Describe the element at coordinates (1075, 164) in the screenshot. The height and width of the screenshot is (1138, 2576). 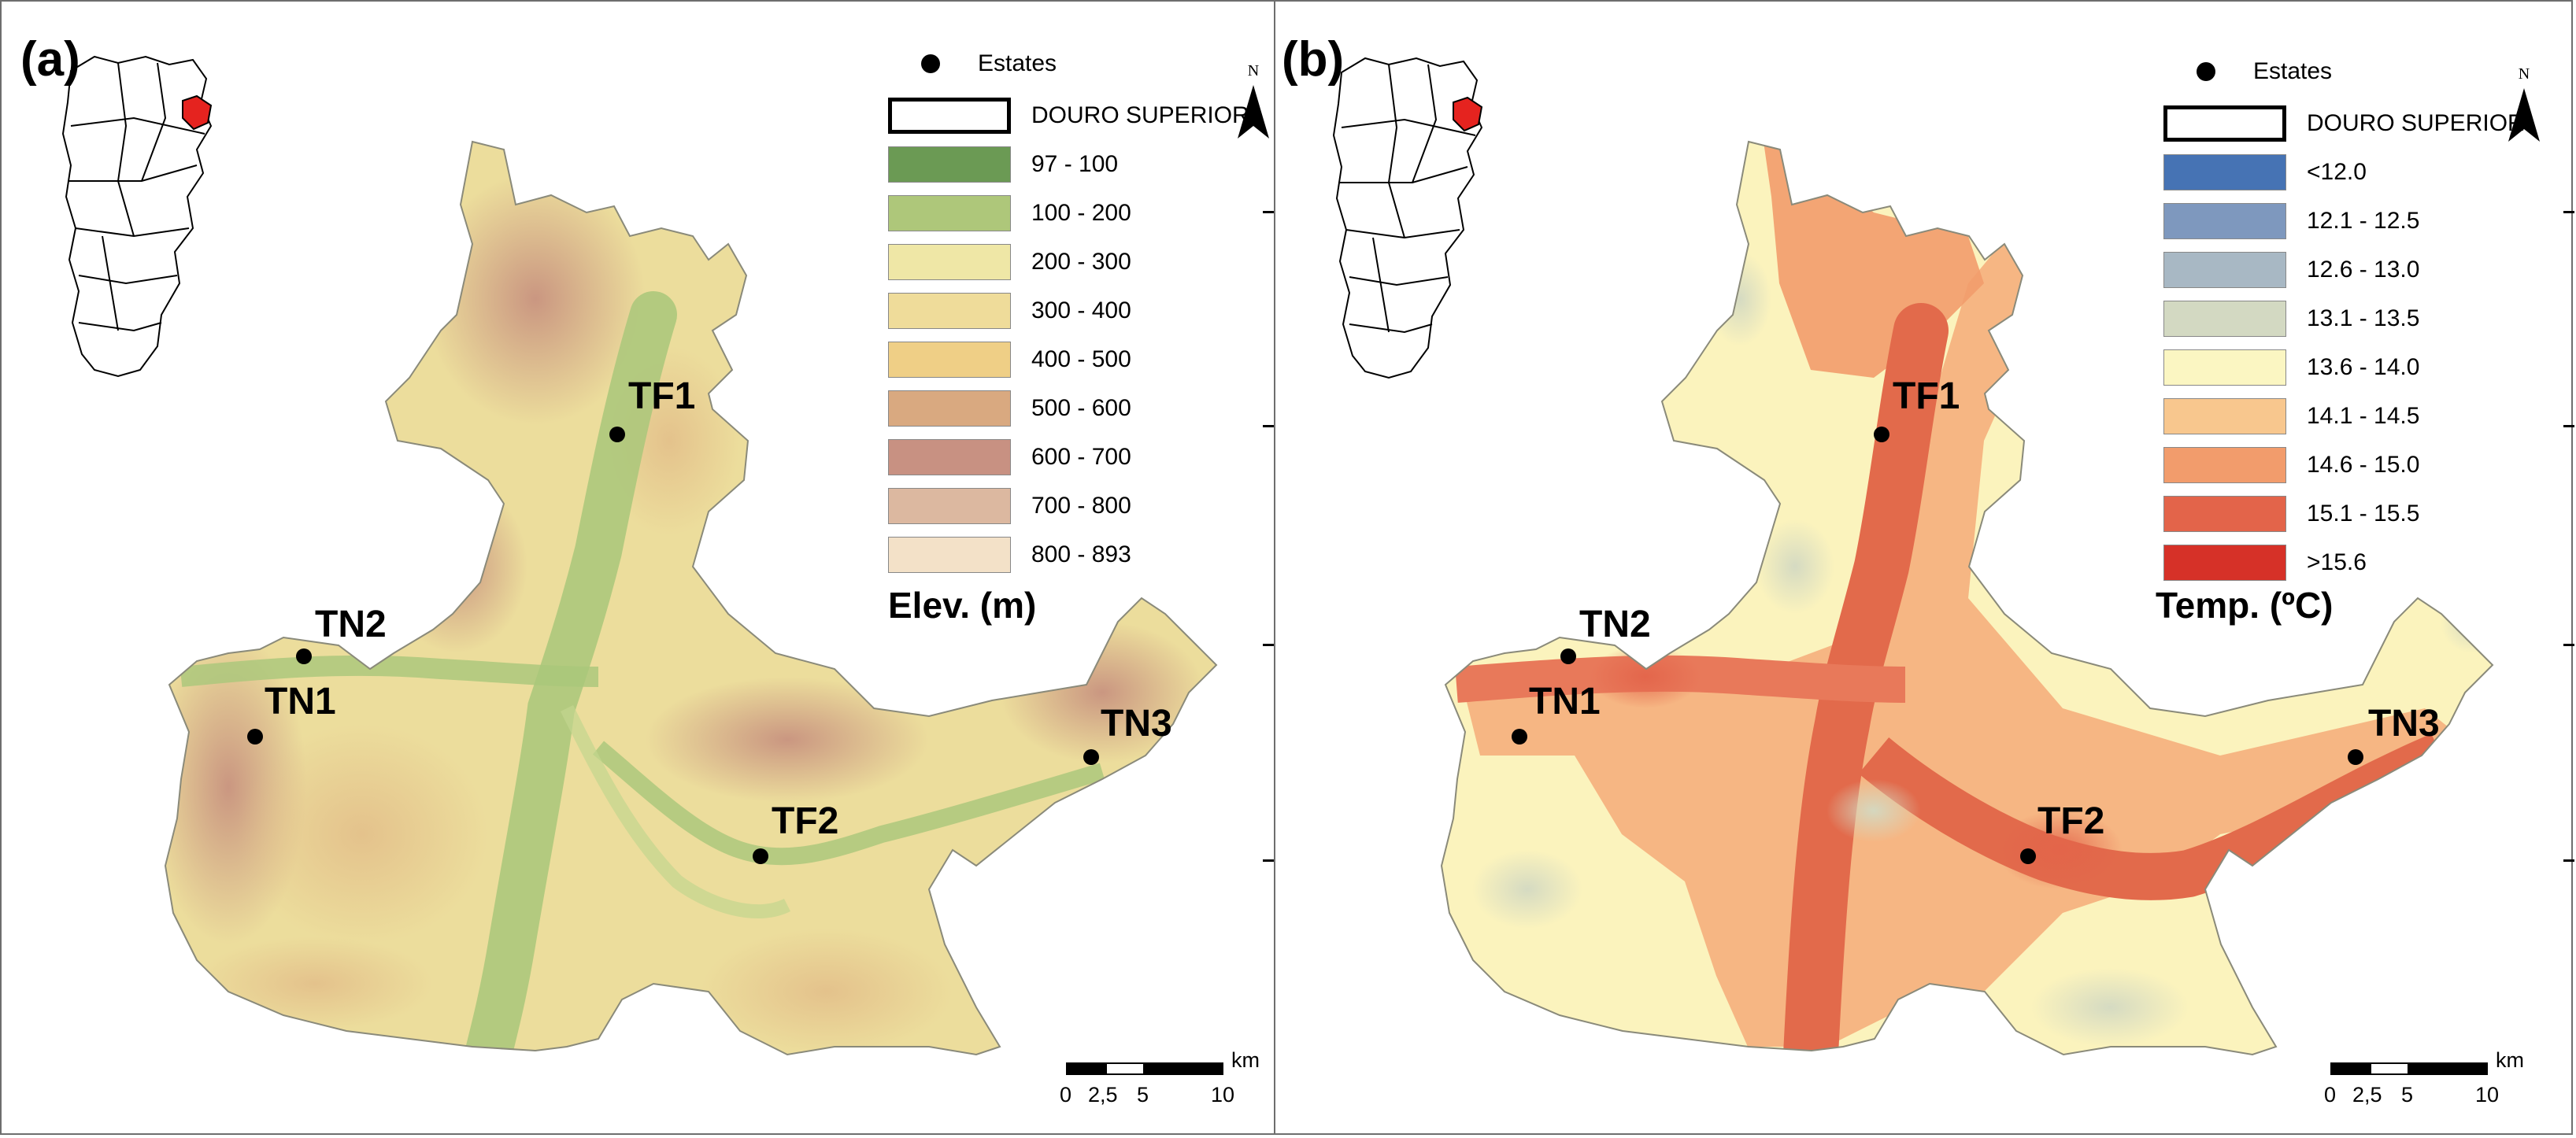
I see `legend-class-label: 97 - 100` at that location.